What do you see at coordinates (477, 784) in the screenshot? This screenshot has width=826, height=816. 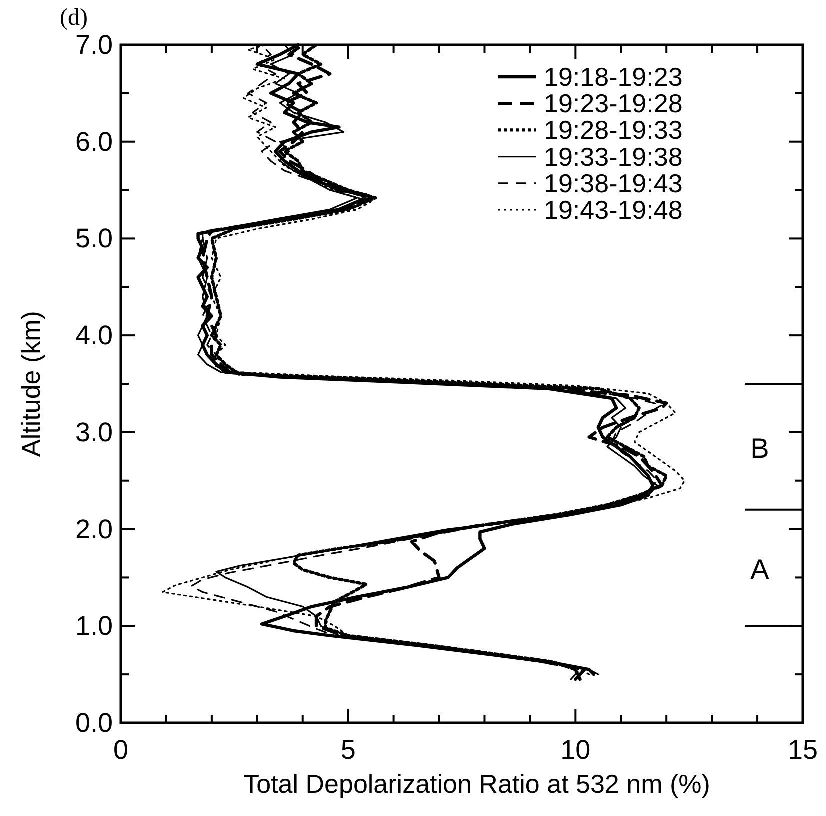 I see `x-axis-title: Total Depolarization Ratio at 532 nm (%)` at bounding box center [477, 784].